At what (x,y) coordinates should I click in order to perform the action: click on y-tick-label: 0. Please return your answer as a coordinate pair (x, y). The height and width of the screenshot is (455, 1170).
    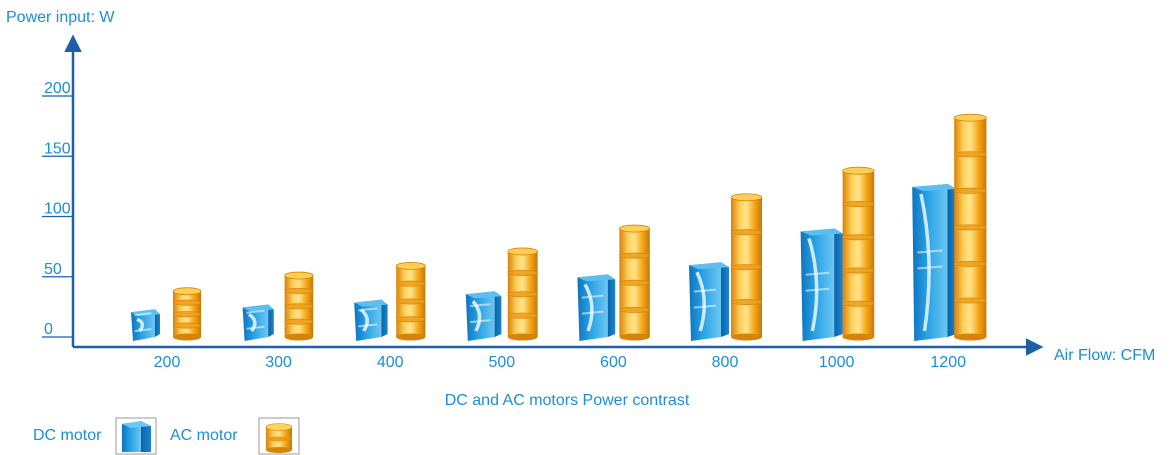
    Looking at the image, I should click on (48, 329).